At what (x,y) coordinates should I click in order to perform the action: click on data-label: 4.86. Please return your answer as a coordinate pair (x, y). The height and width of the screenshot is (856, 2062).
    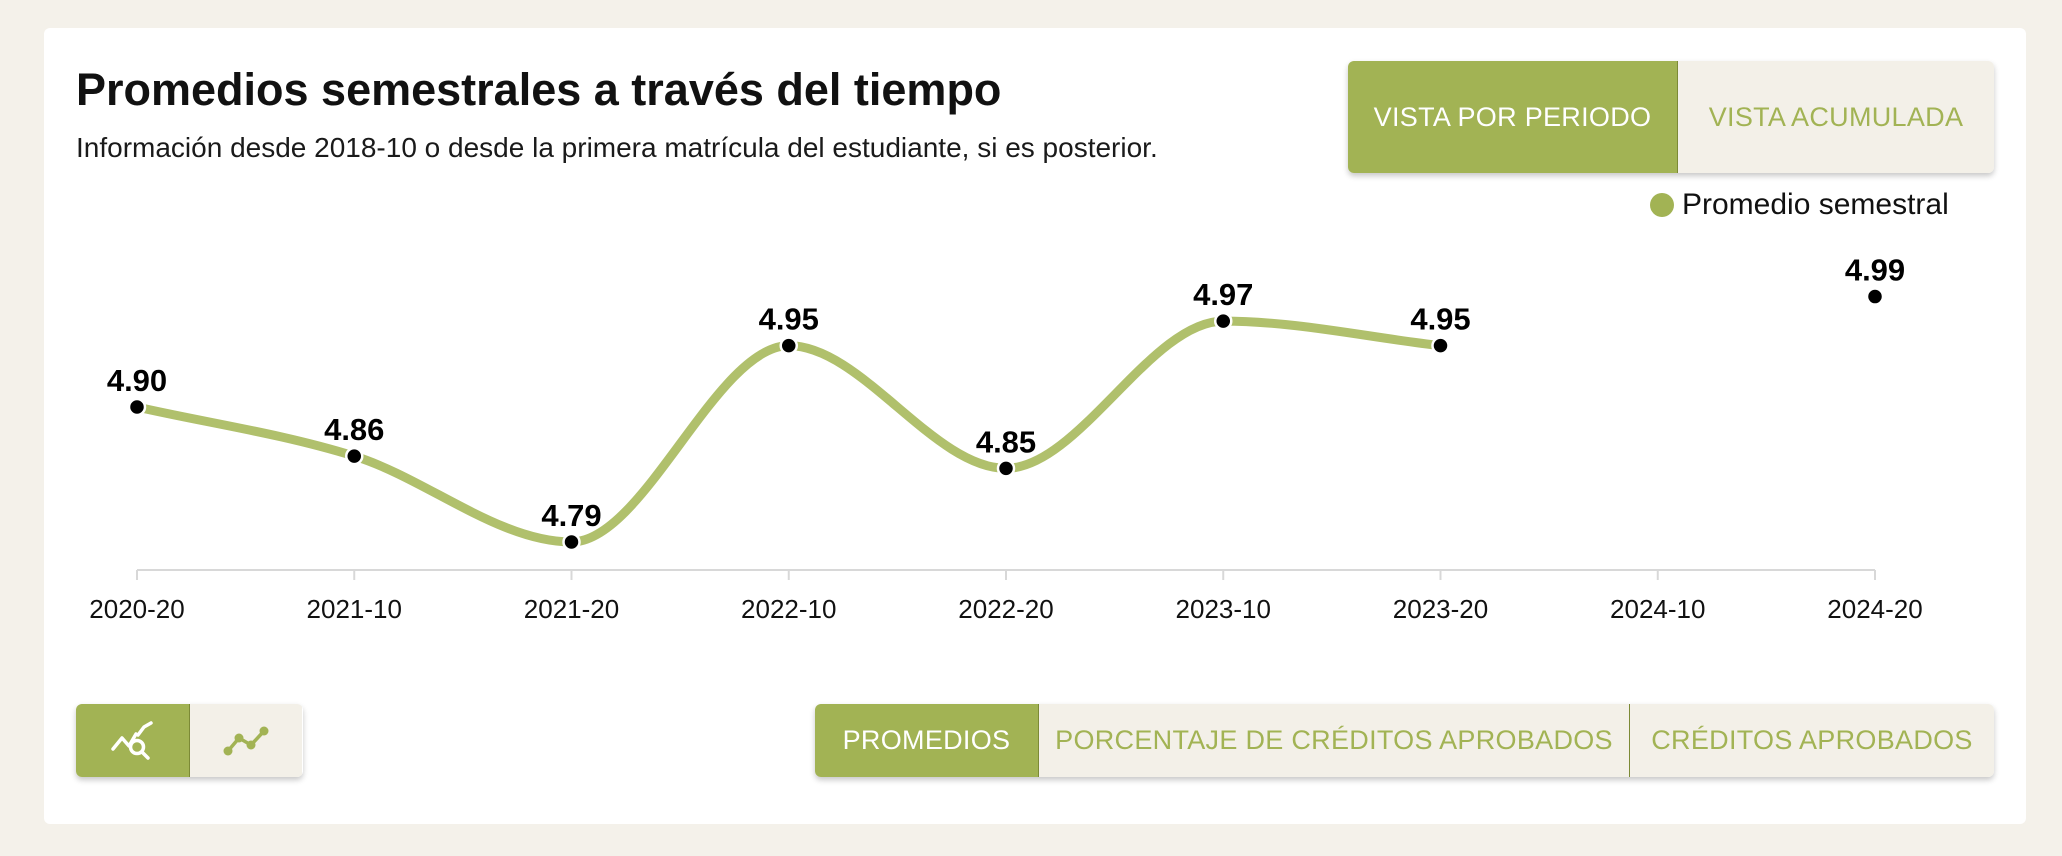
    Looking at the image, I should click on (354, 429).